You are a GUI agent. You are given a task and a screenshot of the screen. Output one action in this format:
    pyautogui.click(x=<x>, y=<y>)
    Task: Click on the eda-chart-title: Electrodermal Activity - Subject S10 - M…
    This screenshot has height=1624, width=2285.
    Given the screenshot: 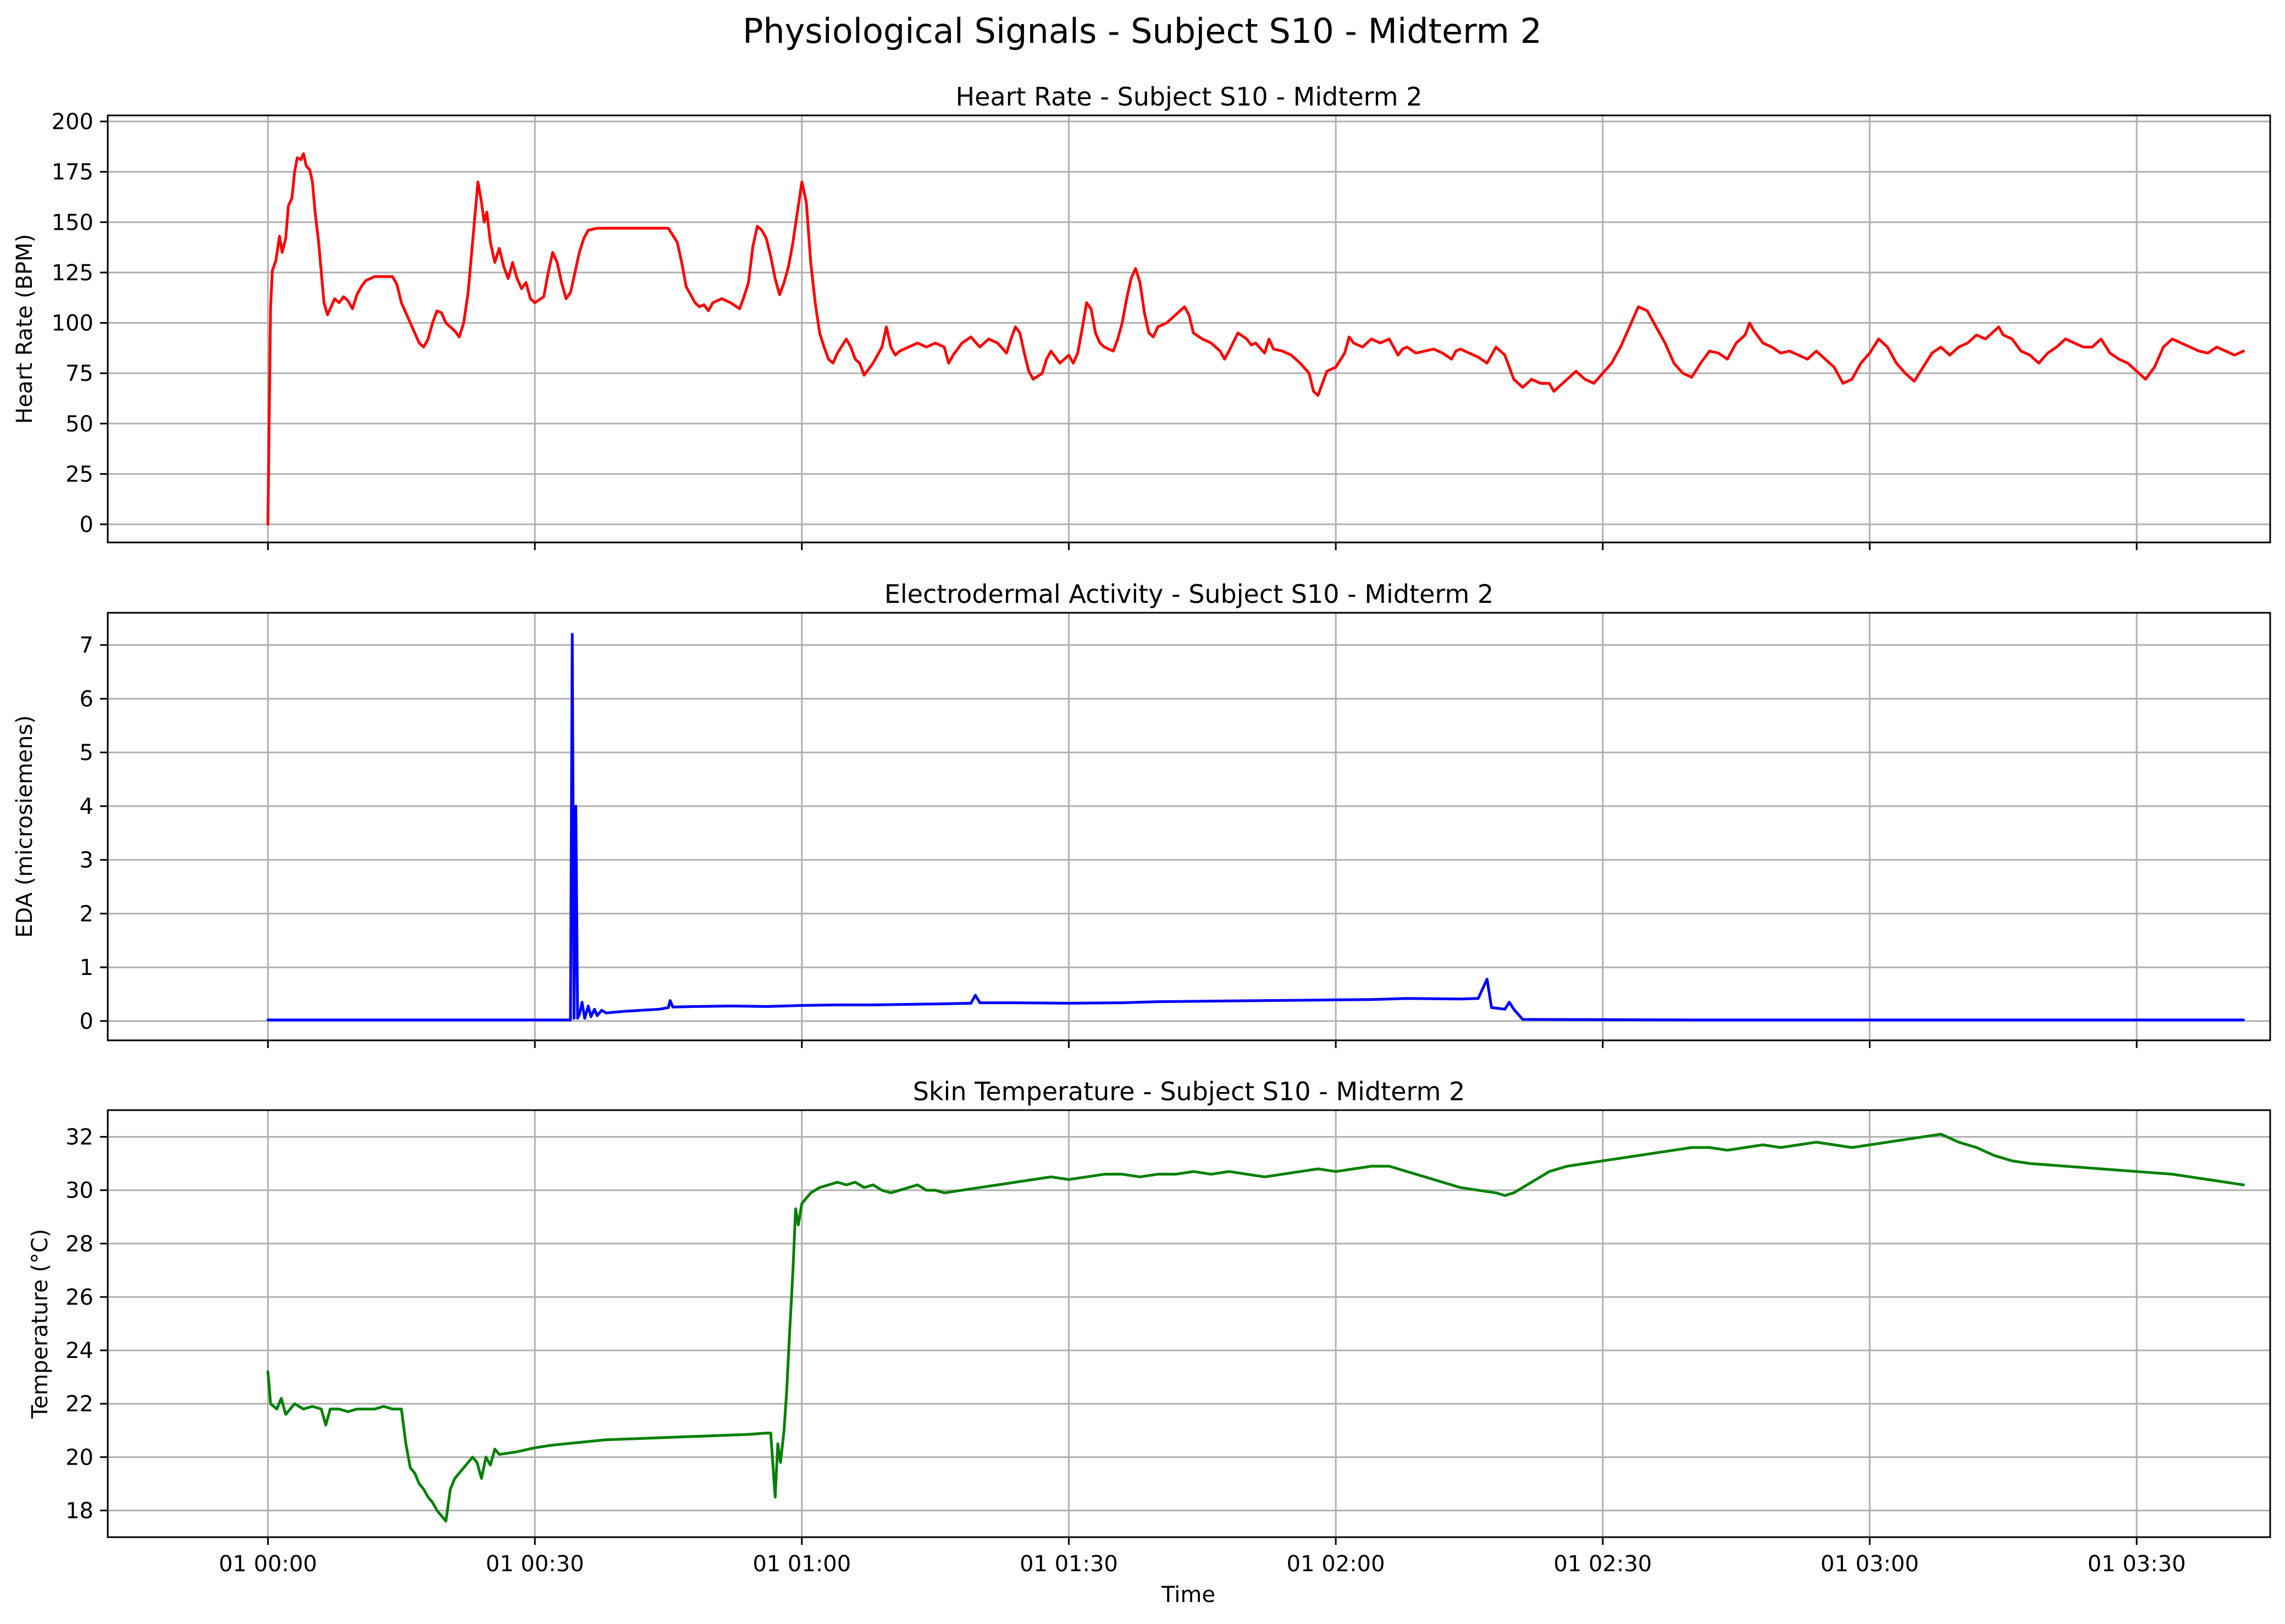 What is the action you would take?
    pyautogui.click(x=1188, y=594)
    